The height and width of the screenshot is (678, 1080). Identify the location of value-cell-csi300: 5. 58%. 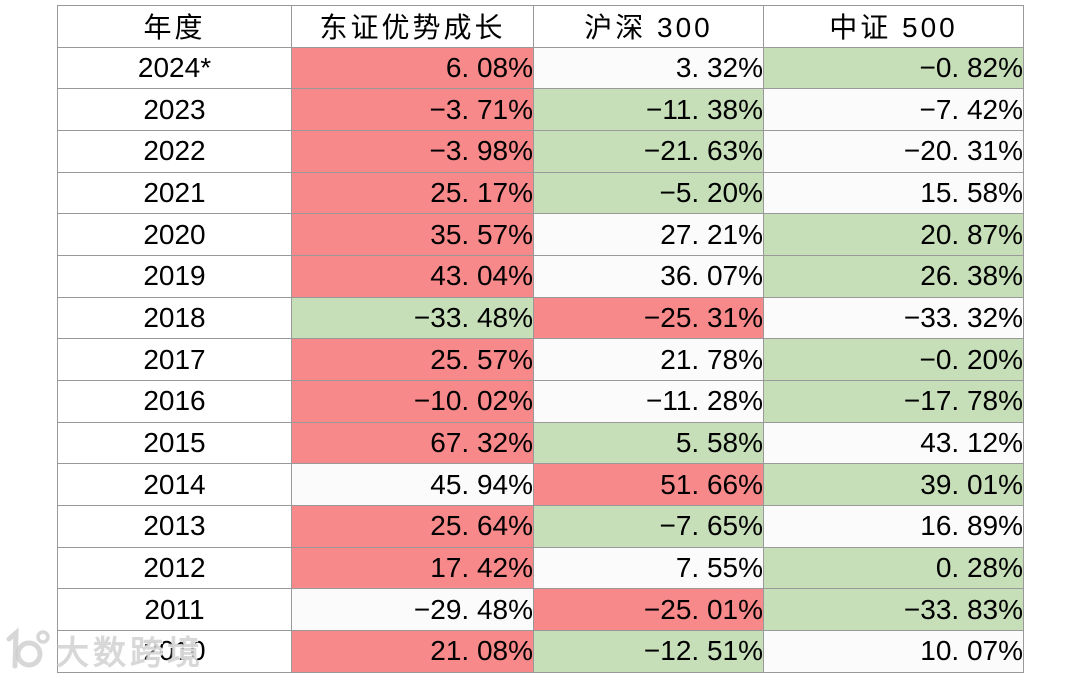
(648, 443).